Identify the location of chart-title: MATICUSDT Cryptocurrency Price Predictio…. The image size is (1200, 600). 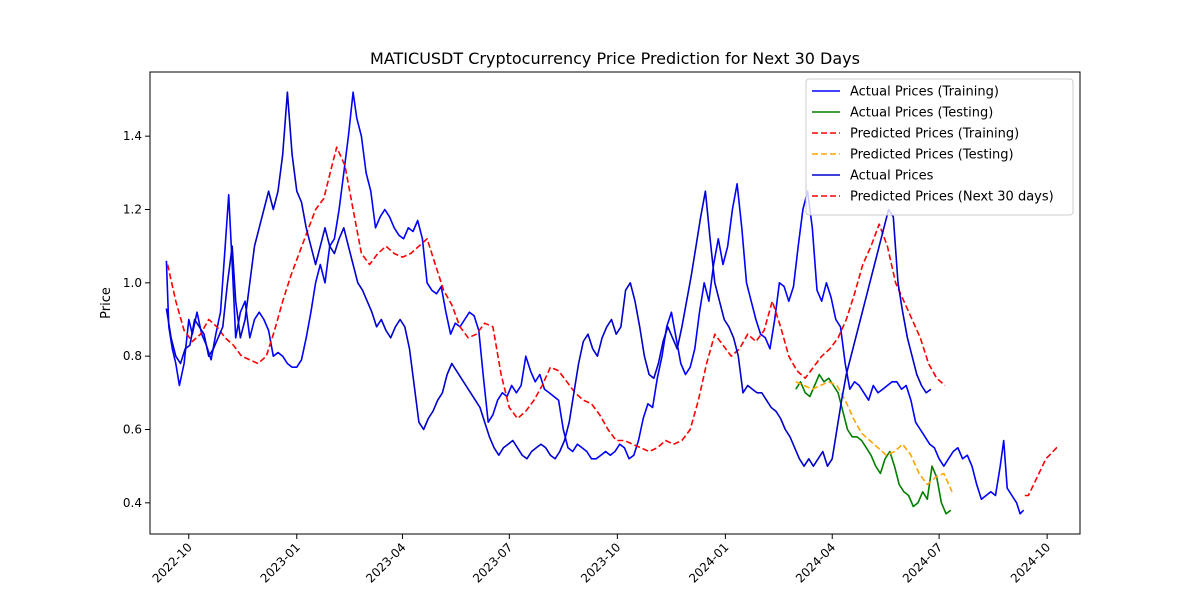
(615, 58).